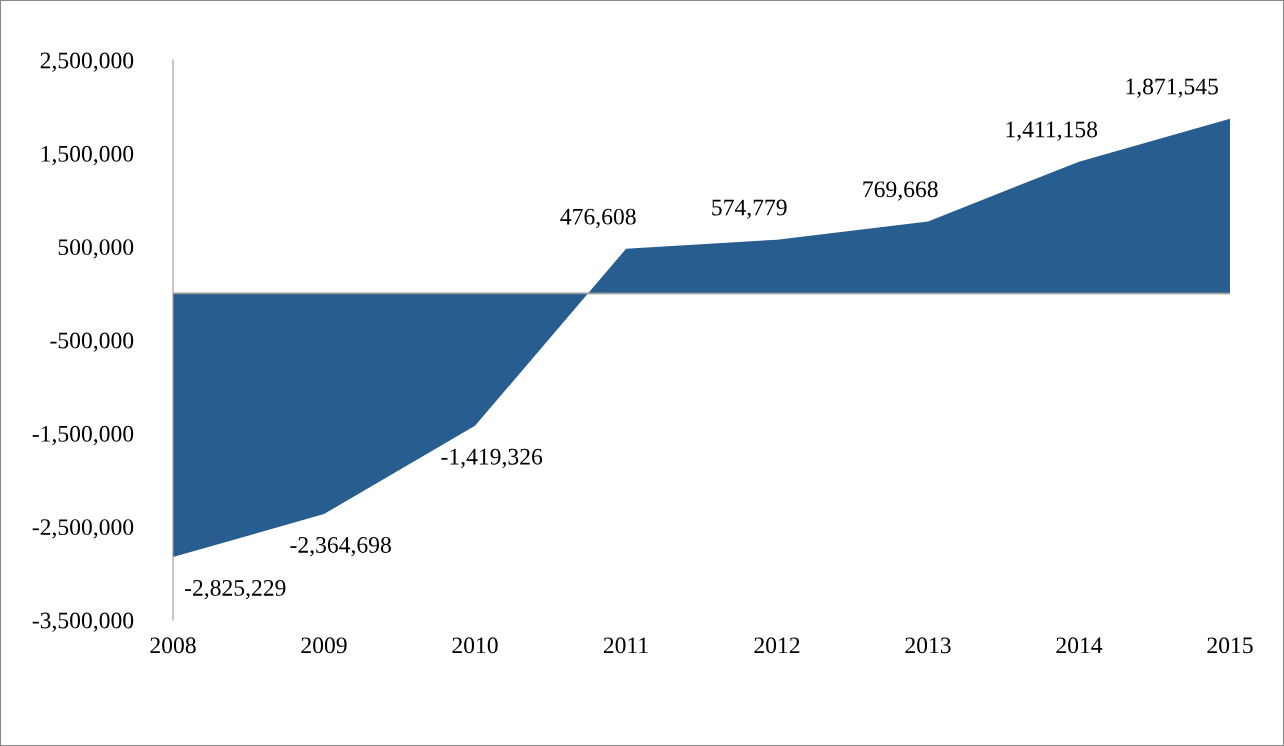 The height and width of the screenshot is (746, 1284). I want to click on x-tick-label: 2009, so click(324, 645).